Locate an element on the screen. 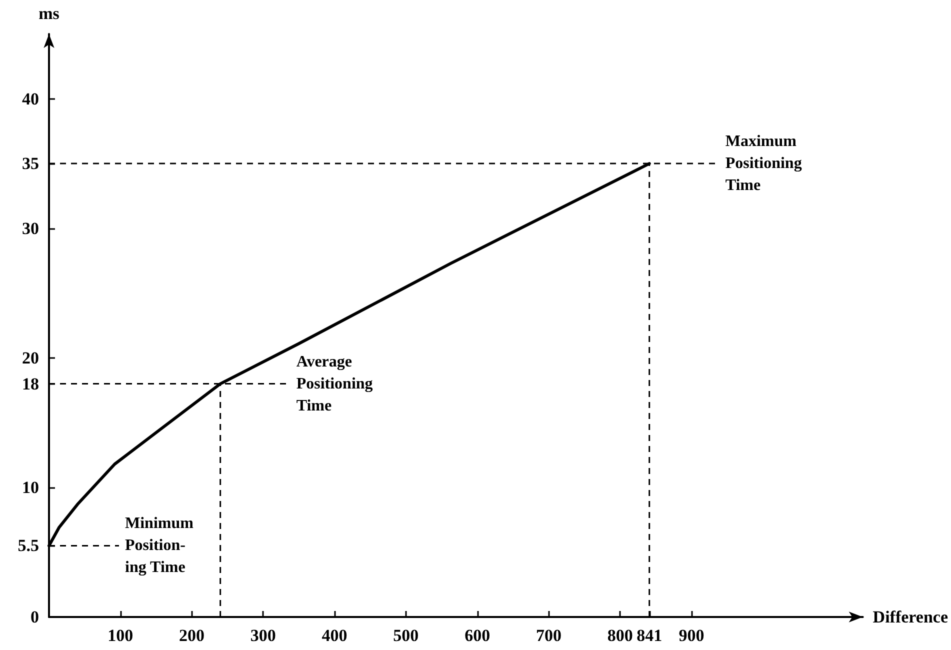  y-tick-label: 10 is located at coordinates (30, 487).